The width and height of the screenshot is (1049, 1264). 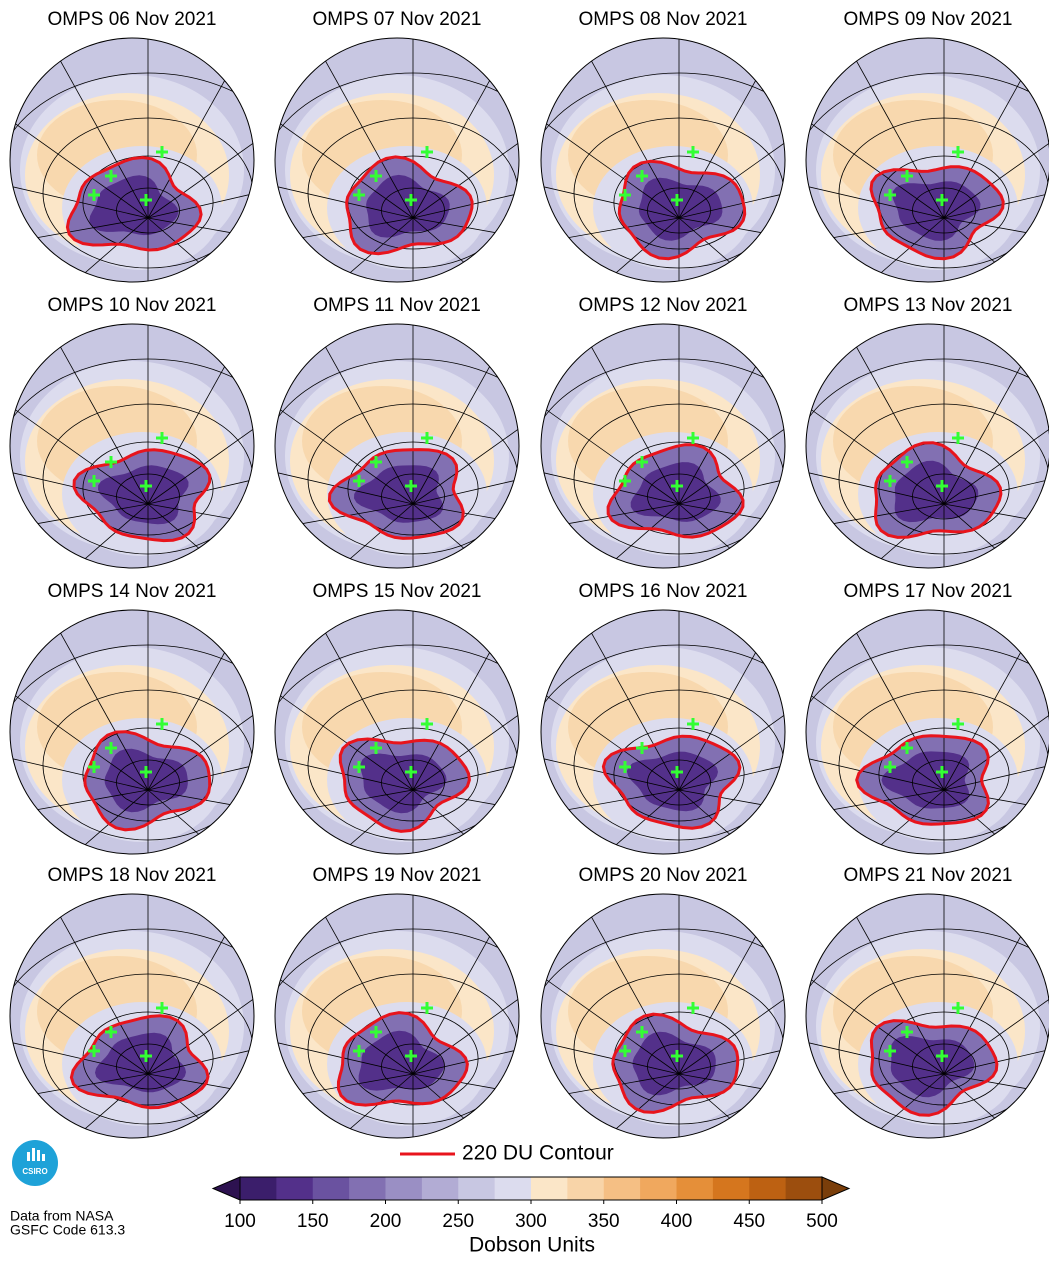 I want to click on colorbar-over, so click(x=836, y=1188).